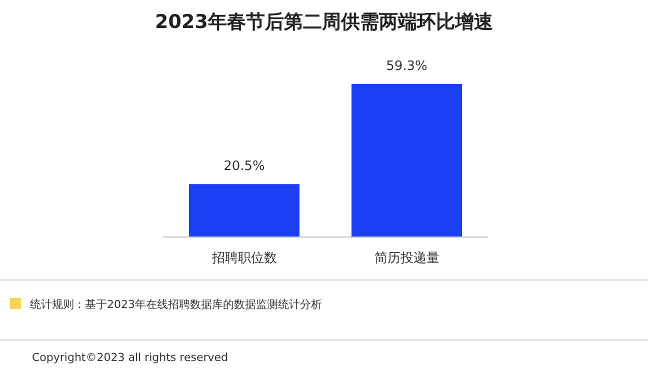 This screenshot has height=379, width=648. What do you see at coordinates (243, 258) in the screenshot?
I see `x-tick-label: 招聘职位数` at bounding box center [243, 258].